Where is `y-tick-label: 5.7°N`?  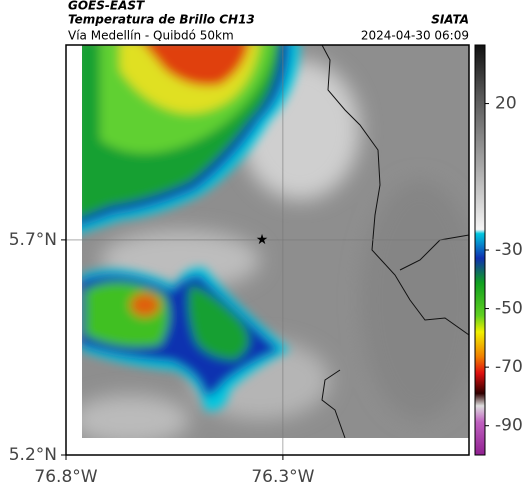 y-tick-label: 5.7°N is located at coordinates (33, 240).